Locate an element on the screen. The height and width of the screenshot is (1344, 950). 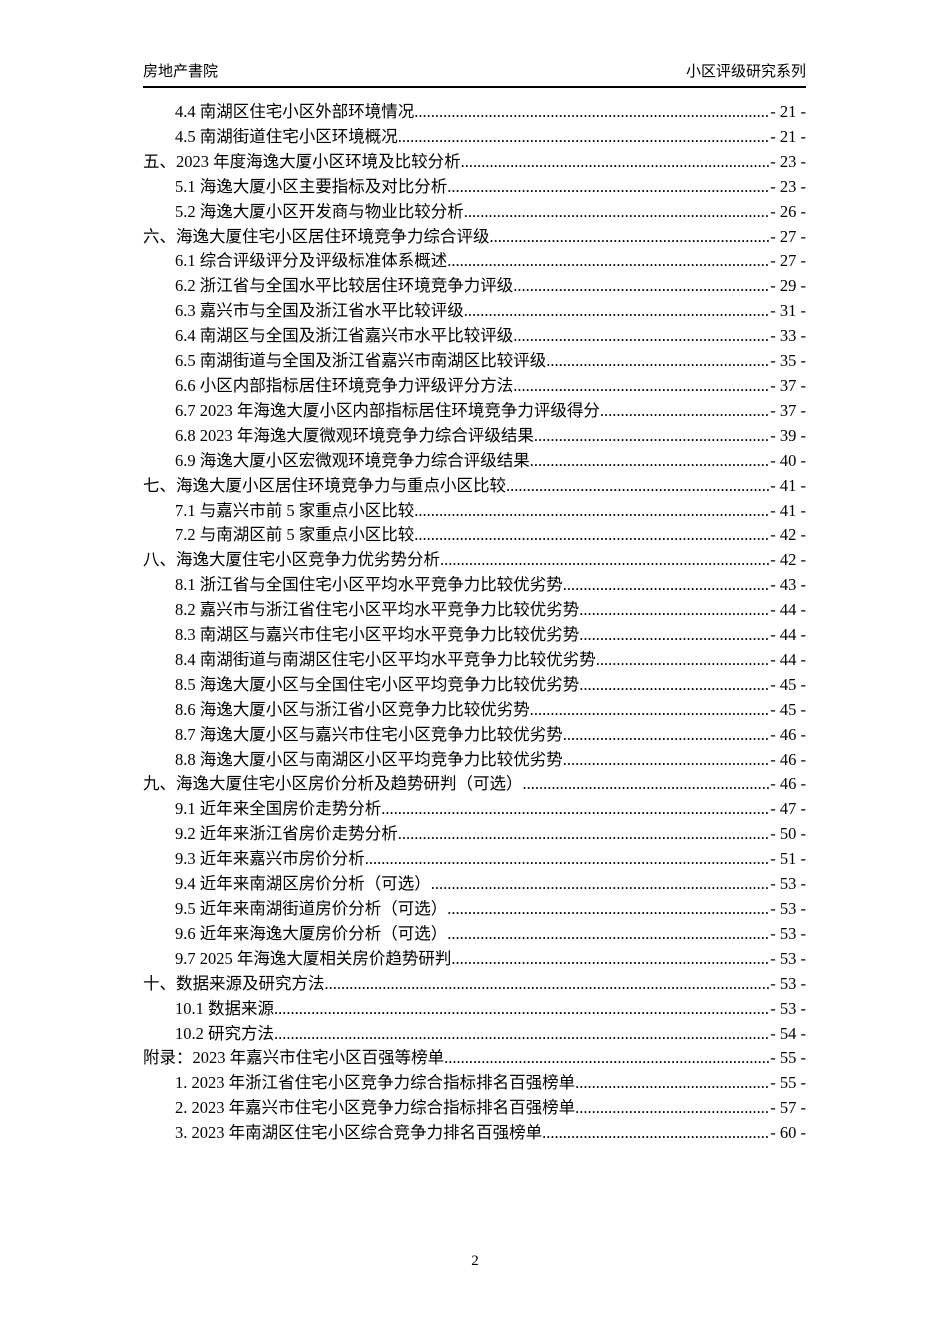
toc-entry-title: 6.6 小区内部指标居住环境竞争力评级评分方法 is located at coordinates (344, 385).